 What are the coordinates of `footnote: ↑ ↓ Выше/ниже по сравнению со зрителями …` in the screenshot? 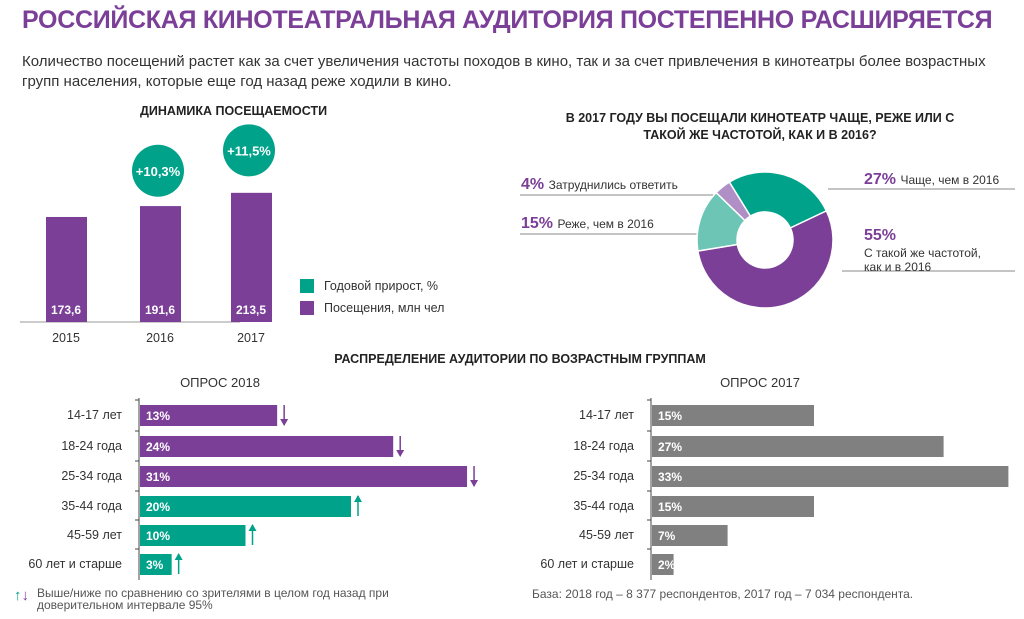 It's located at (205, 599).